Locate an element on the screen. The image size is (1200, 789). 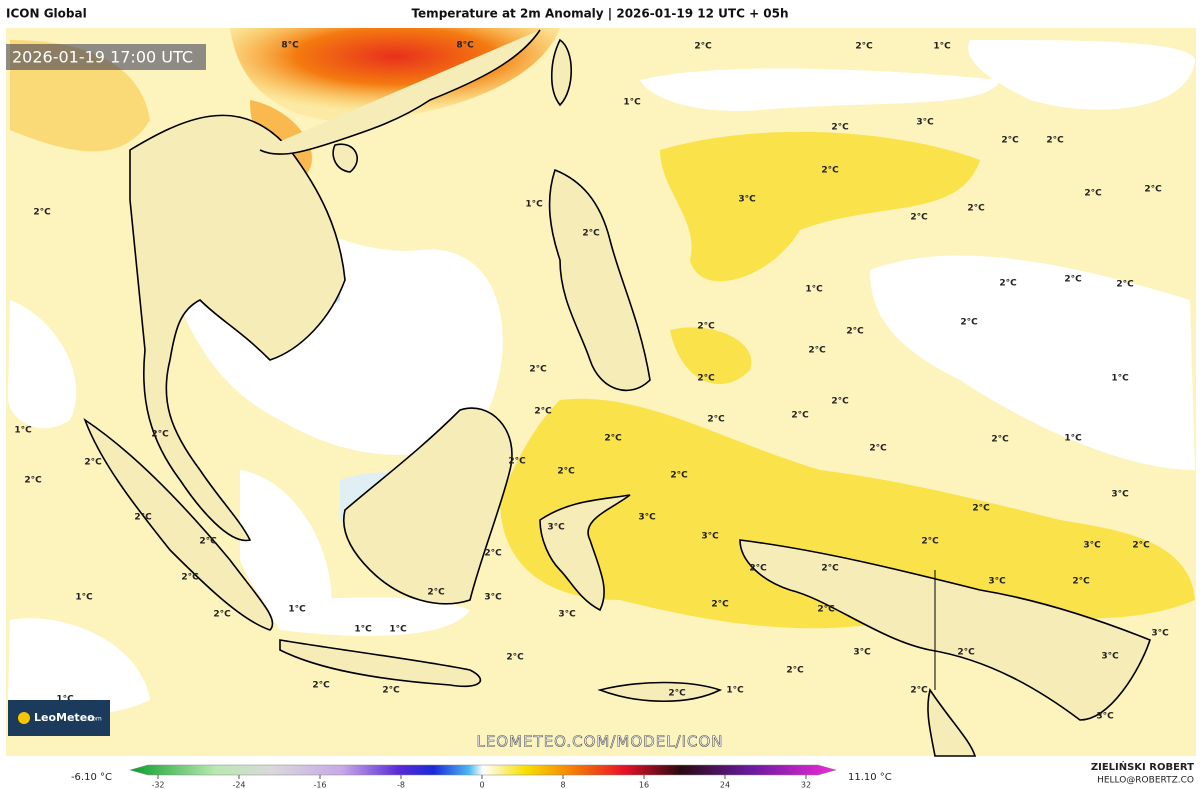
author-email: HELLO@ROBERTZ.CO is located at coordinates (1145, 781).